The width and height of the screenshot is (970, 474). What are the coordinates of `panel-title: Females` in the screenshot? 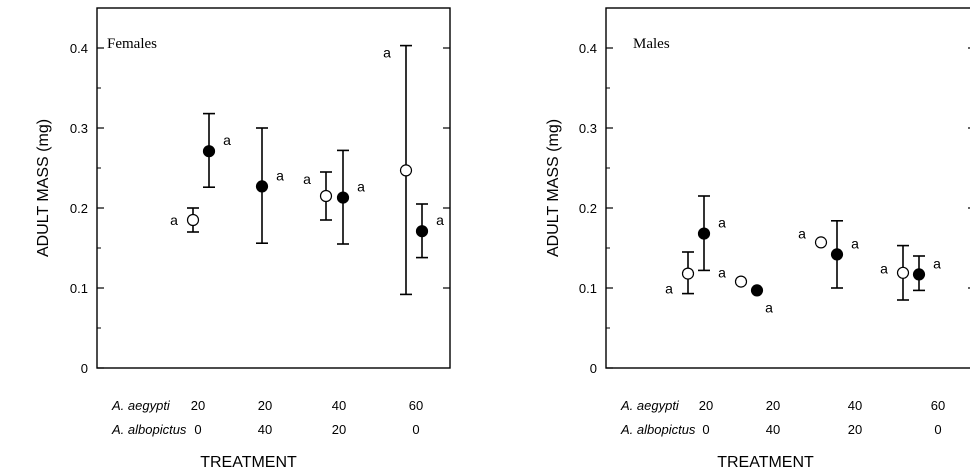 It's located at (132, 44).